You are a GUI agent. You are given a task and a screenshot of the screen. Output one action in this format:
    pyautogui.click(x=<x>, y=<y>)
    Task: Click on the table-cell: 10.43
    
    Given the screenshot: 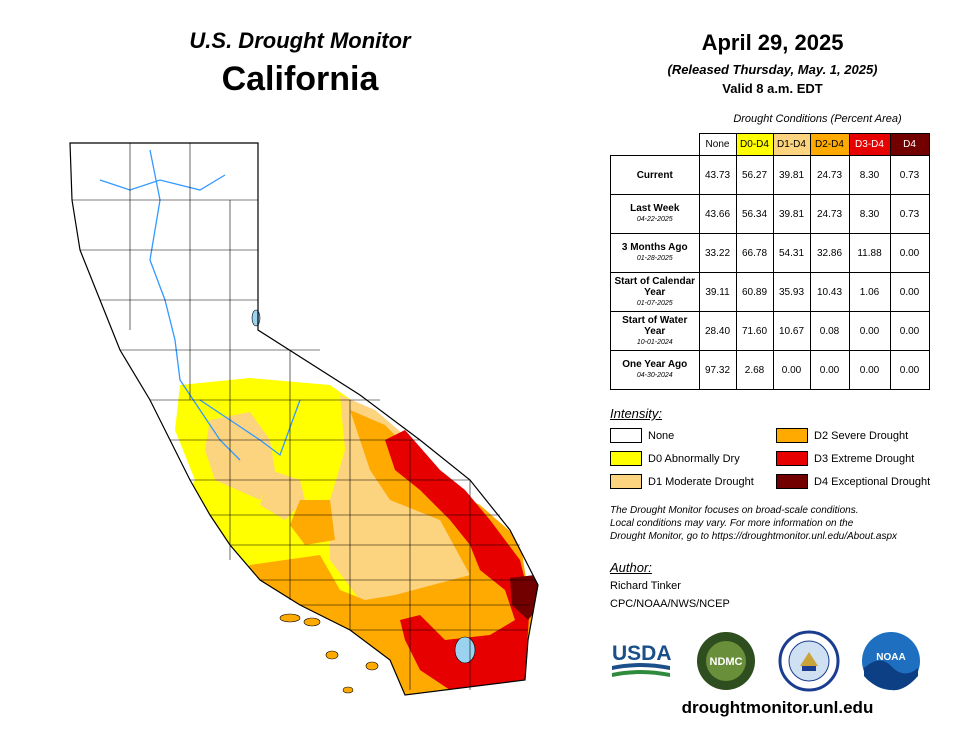 What is the action you would take?
    pyautogui.click(x=829, y=292)
    